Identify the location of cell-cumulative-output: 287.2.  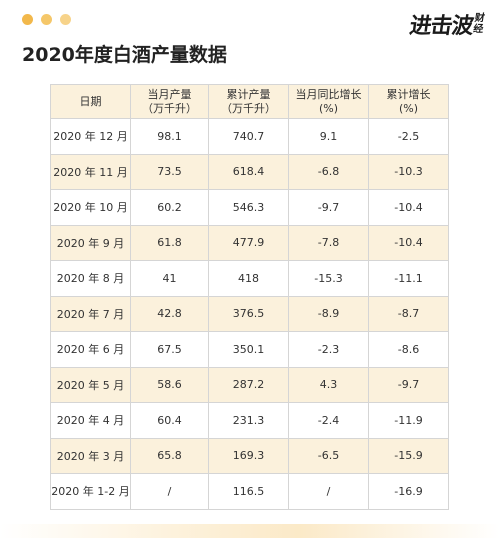
(248, 384).